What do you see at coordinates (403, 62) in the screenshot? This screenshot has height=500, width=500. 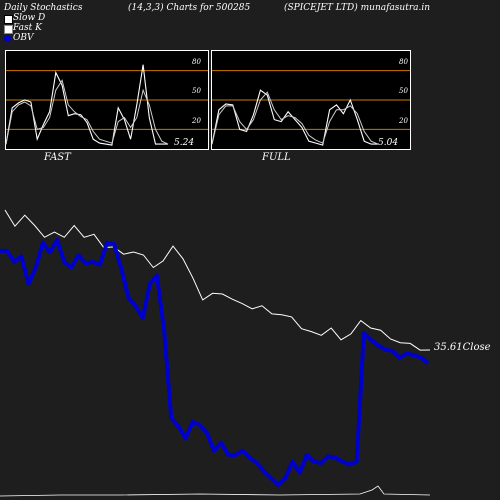 I see `full-level-80: 80` at bounding box center [403, 62].